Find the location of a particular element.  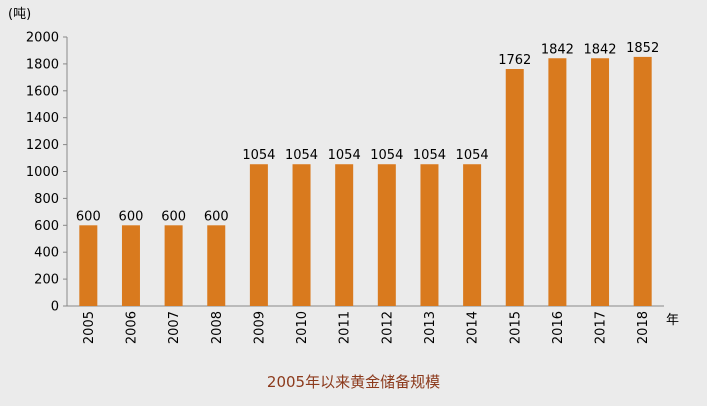

bar-2013 is located at coordinates (429, 235).